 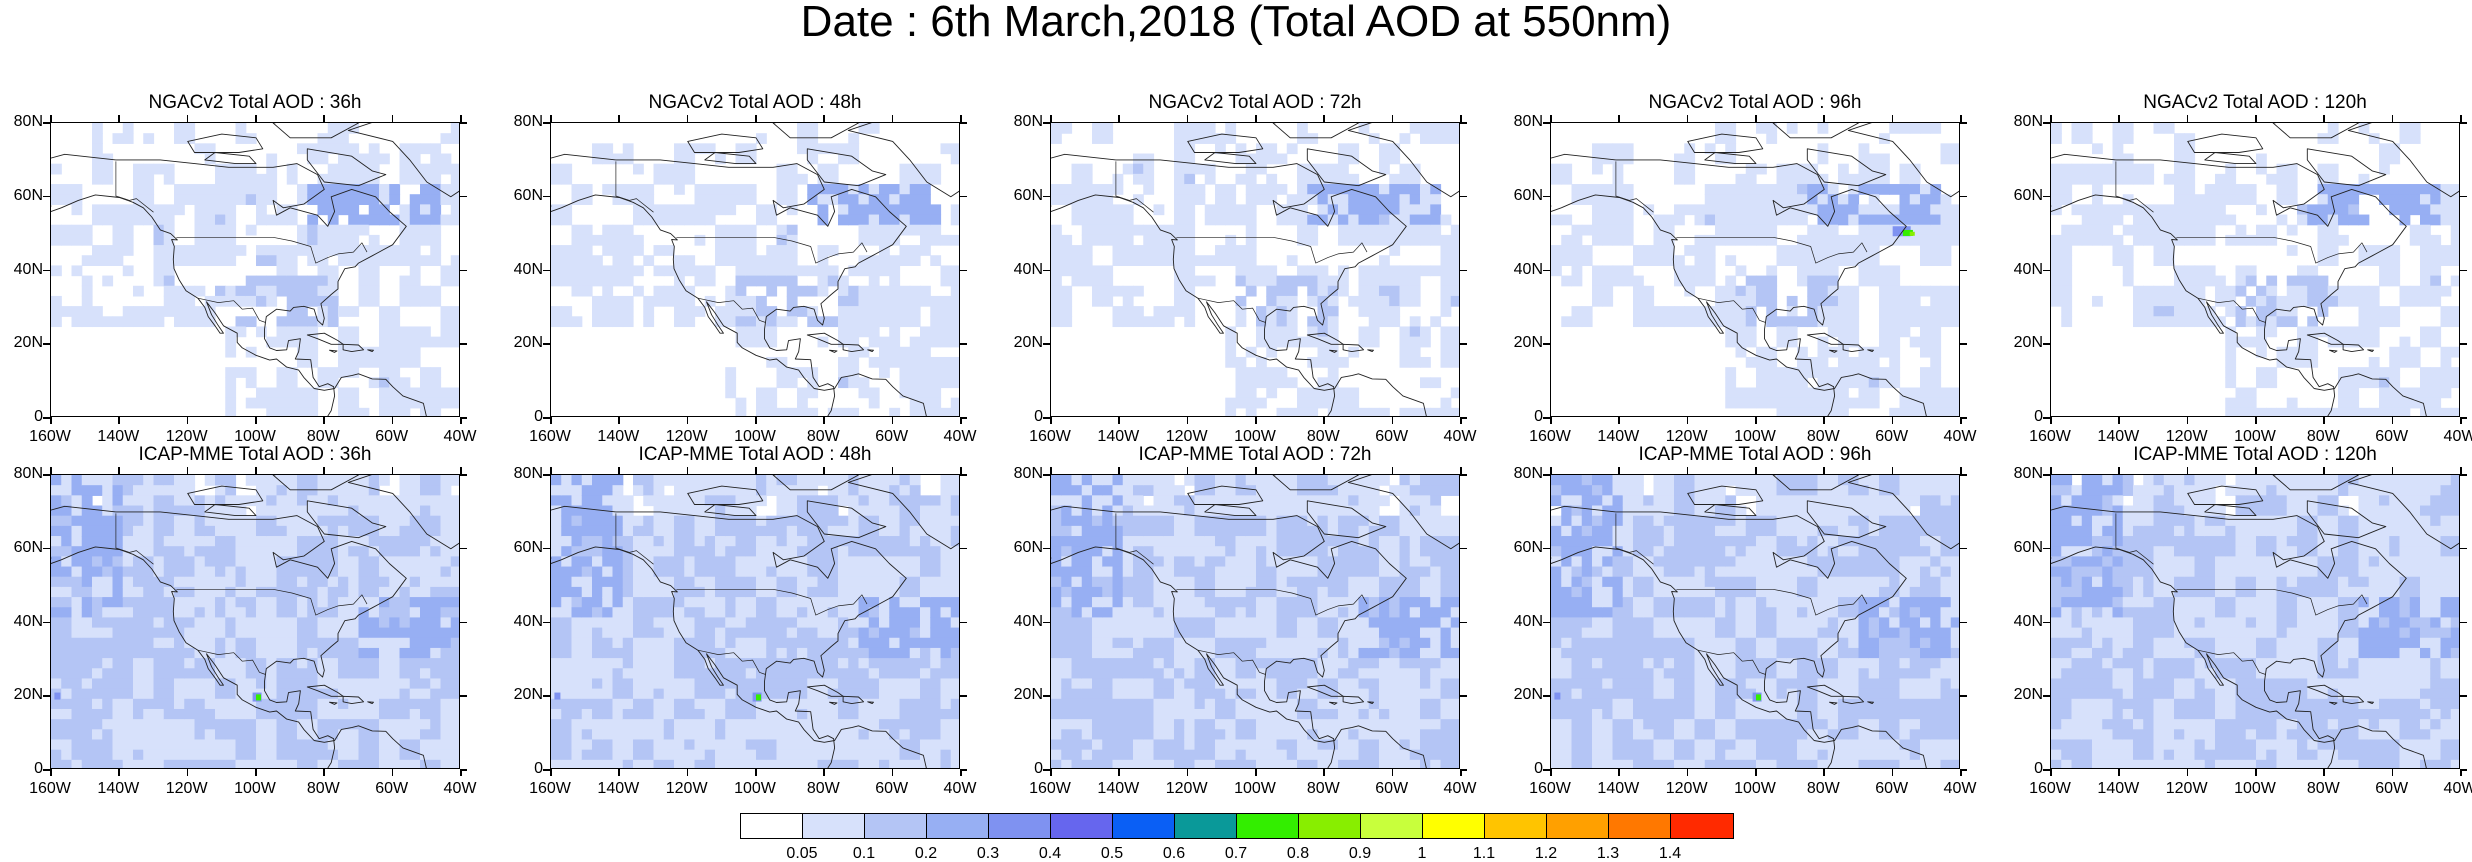 What do you see at coordinates (158, 697) in the screenshot?
I see `aod-hotspot` at bounding box center [158, 697].